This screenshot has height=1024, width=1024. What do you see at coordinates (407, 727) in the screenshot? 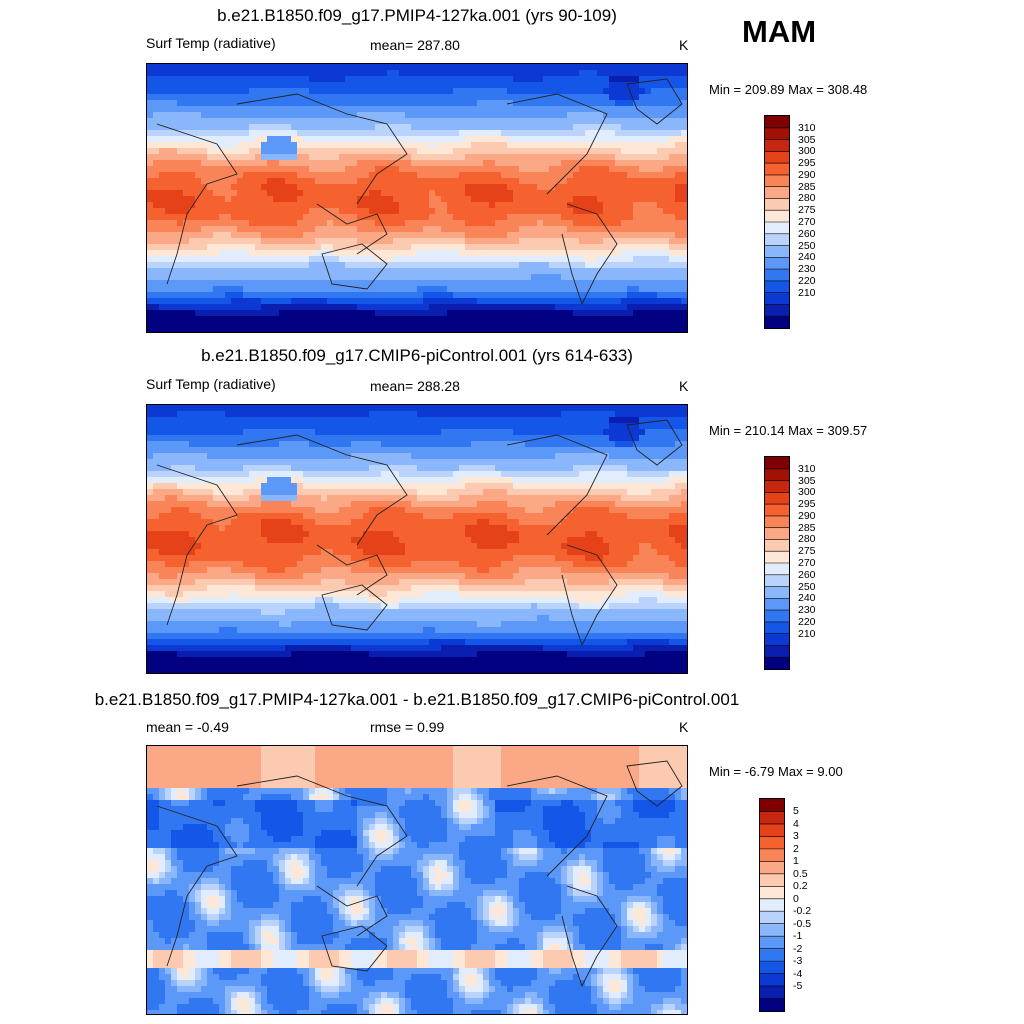
I see `panel-3-rmse-label: rmse = 0.99` at bounding box center [407, 727].